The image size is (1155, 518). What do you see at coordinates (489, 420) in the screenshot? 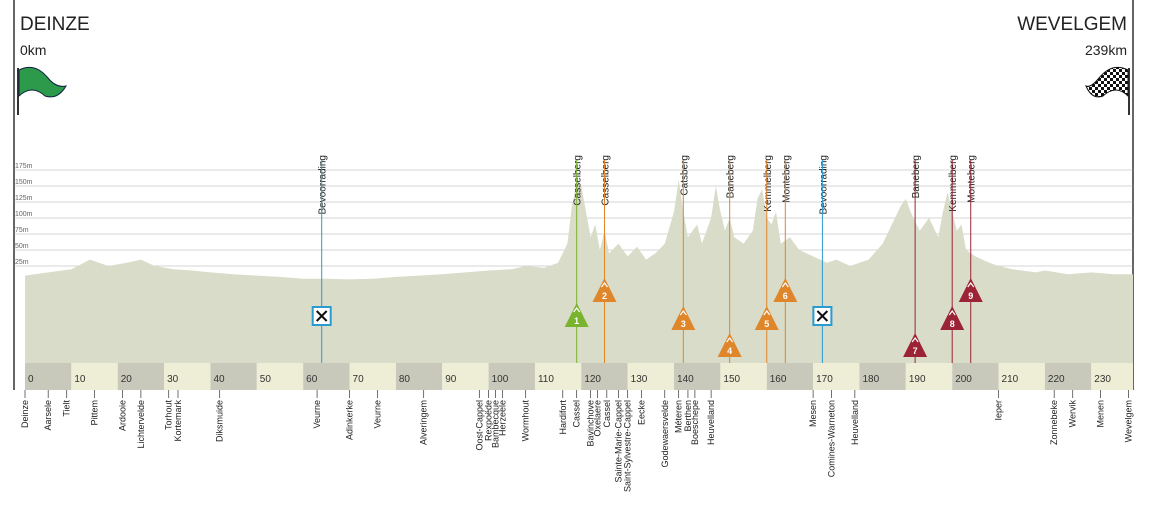
I see `town-label: Rexpoëde` at bounding box center [489, 420].